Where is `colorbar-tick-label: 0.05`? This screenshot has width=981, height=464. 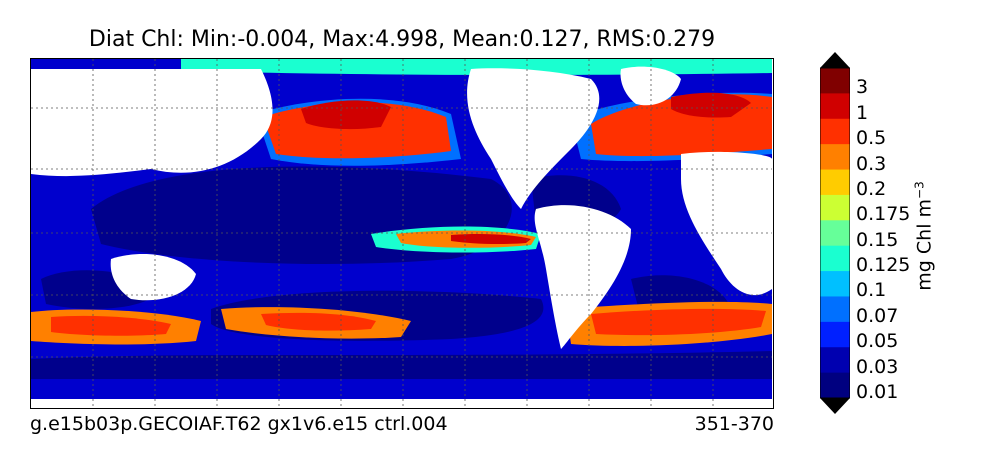
colorbar-tick-label: 0.05 is located at coordinates (877, 341).